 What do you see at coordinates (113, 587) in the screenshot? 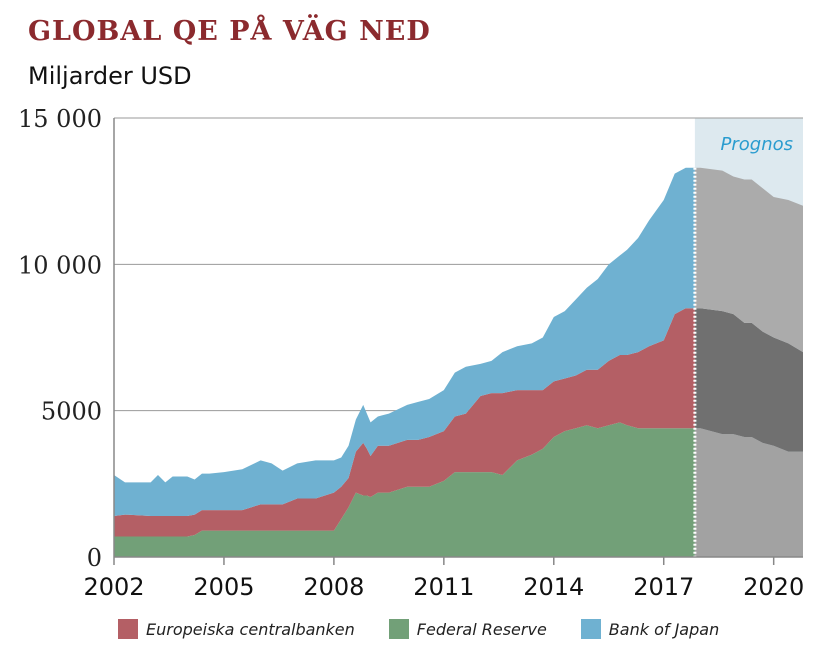
I see `x-tick-label: 2002` at bounding box center [113, 587].